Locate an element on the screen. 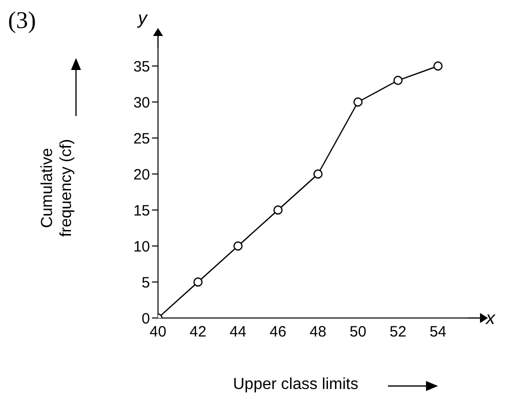  x-axis-title: Upper class limits is located at coordinates (295, 385).